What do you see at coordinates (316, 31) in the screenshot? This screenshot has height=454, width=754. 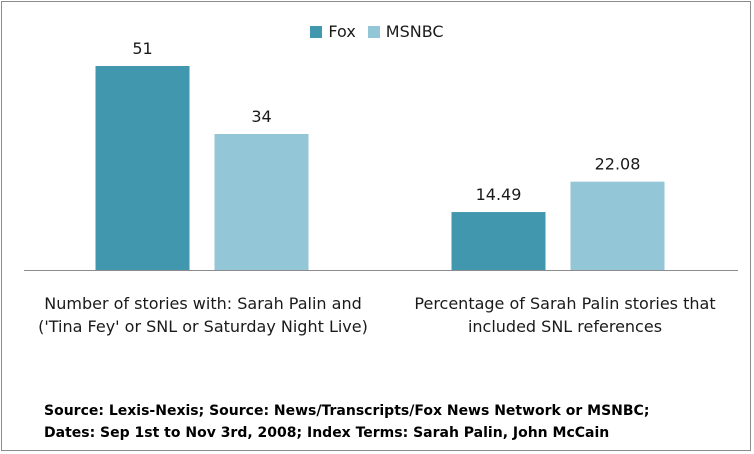 I see `legend-swatch-fox` at bounding box center [316, 31].